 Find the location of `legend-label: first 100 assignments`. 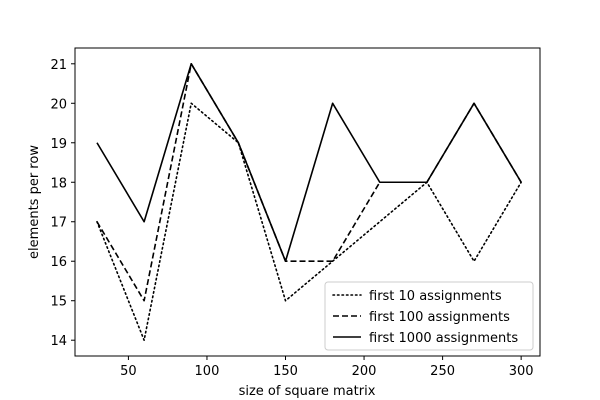

legend-label: first 100 assignments is located at coordinates (439, 317).